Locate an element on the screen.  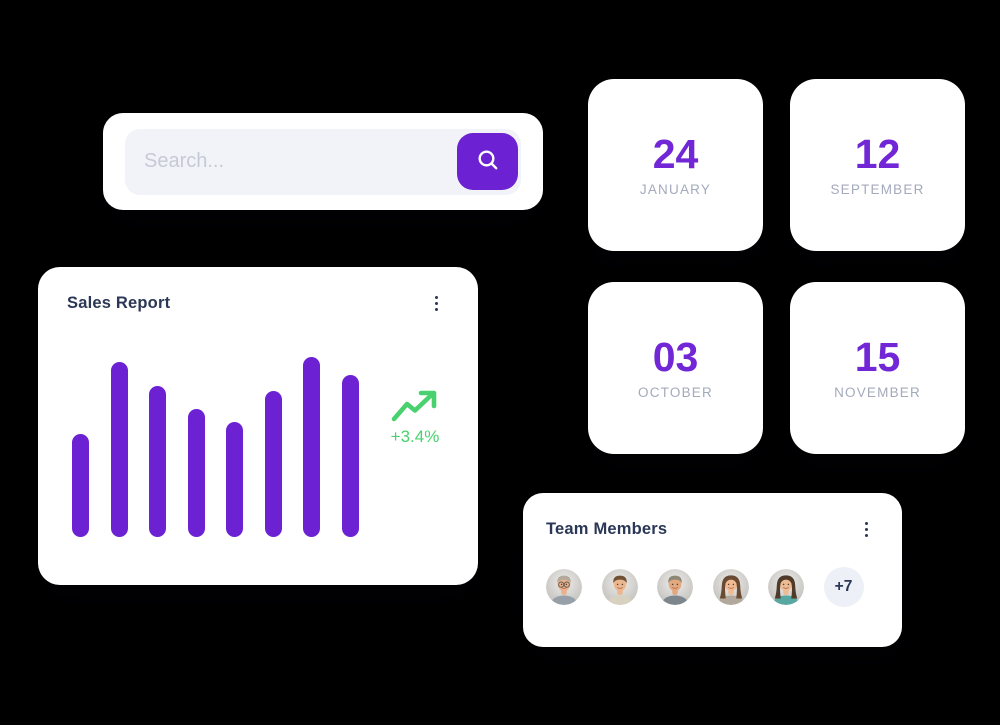
trend-value: +3.4% is located at coordinates (415, 436).